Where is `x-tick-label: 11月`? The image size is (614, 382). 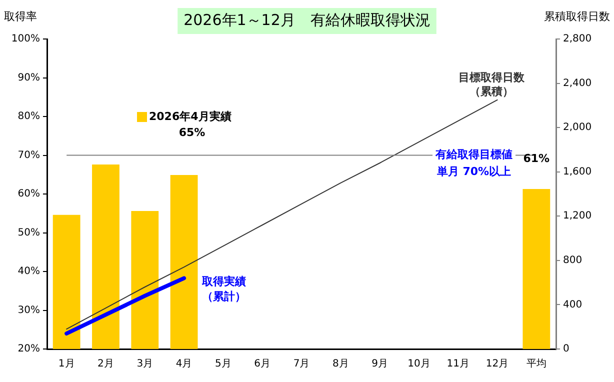
x-tick-label: 11月 is located at coordinates (458, 364).